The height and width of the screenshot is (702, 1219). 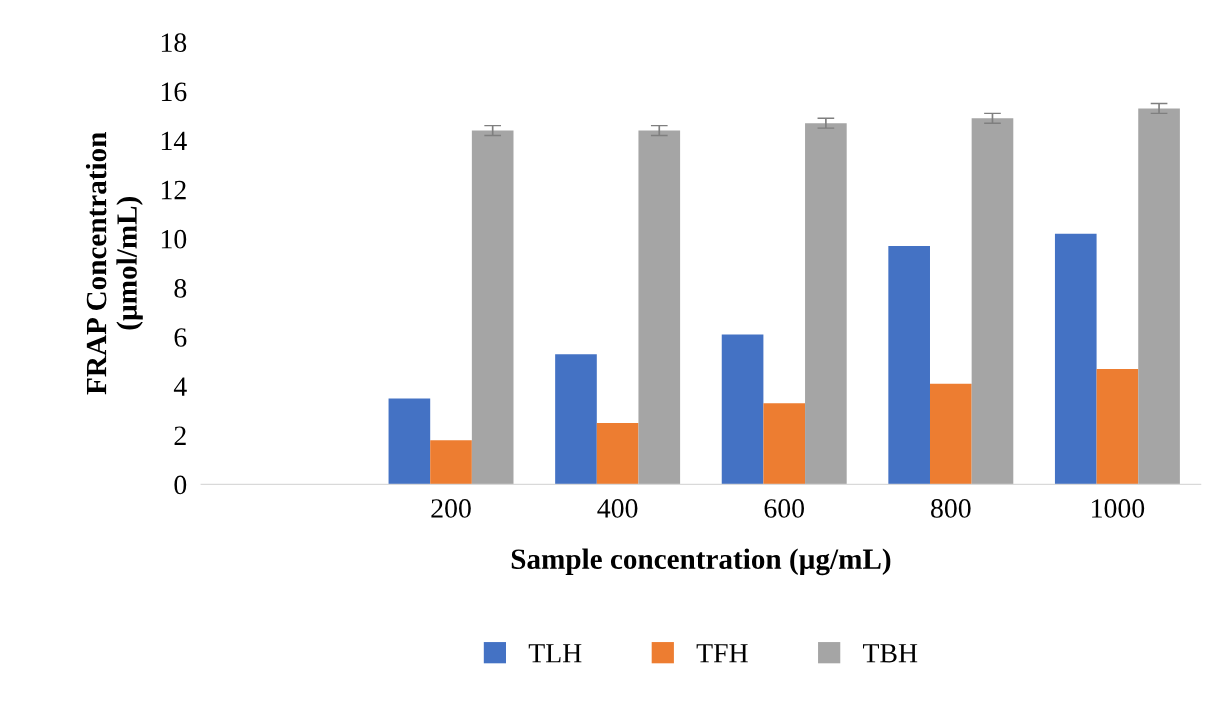 What do you see at coordinates (1118, 508) in the screenshot?
I see `x-tick-label: 1000` at bounding box center [1118, 508].